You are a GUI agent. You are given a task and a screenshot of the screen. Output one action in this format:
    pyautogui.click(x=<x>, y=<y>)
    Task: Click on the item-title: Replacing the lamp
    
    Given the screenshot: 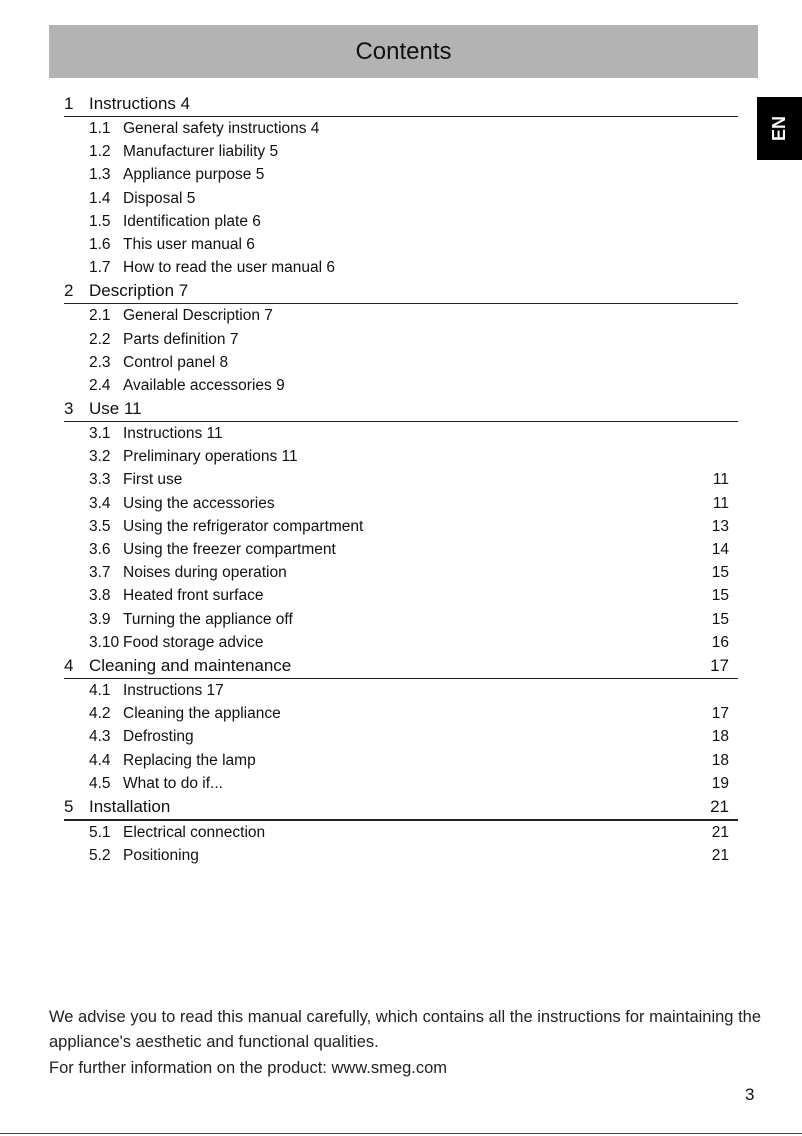 What is the action you would take?
    pyautogui.click(x=189, y=760)
    